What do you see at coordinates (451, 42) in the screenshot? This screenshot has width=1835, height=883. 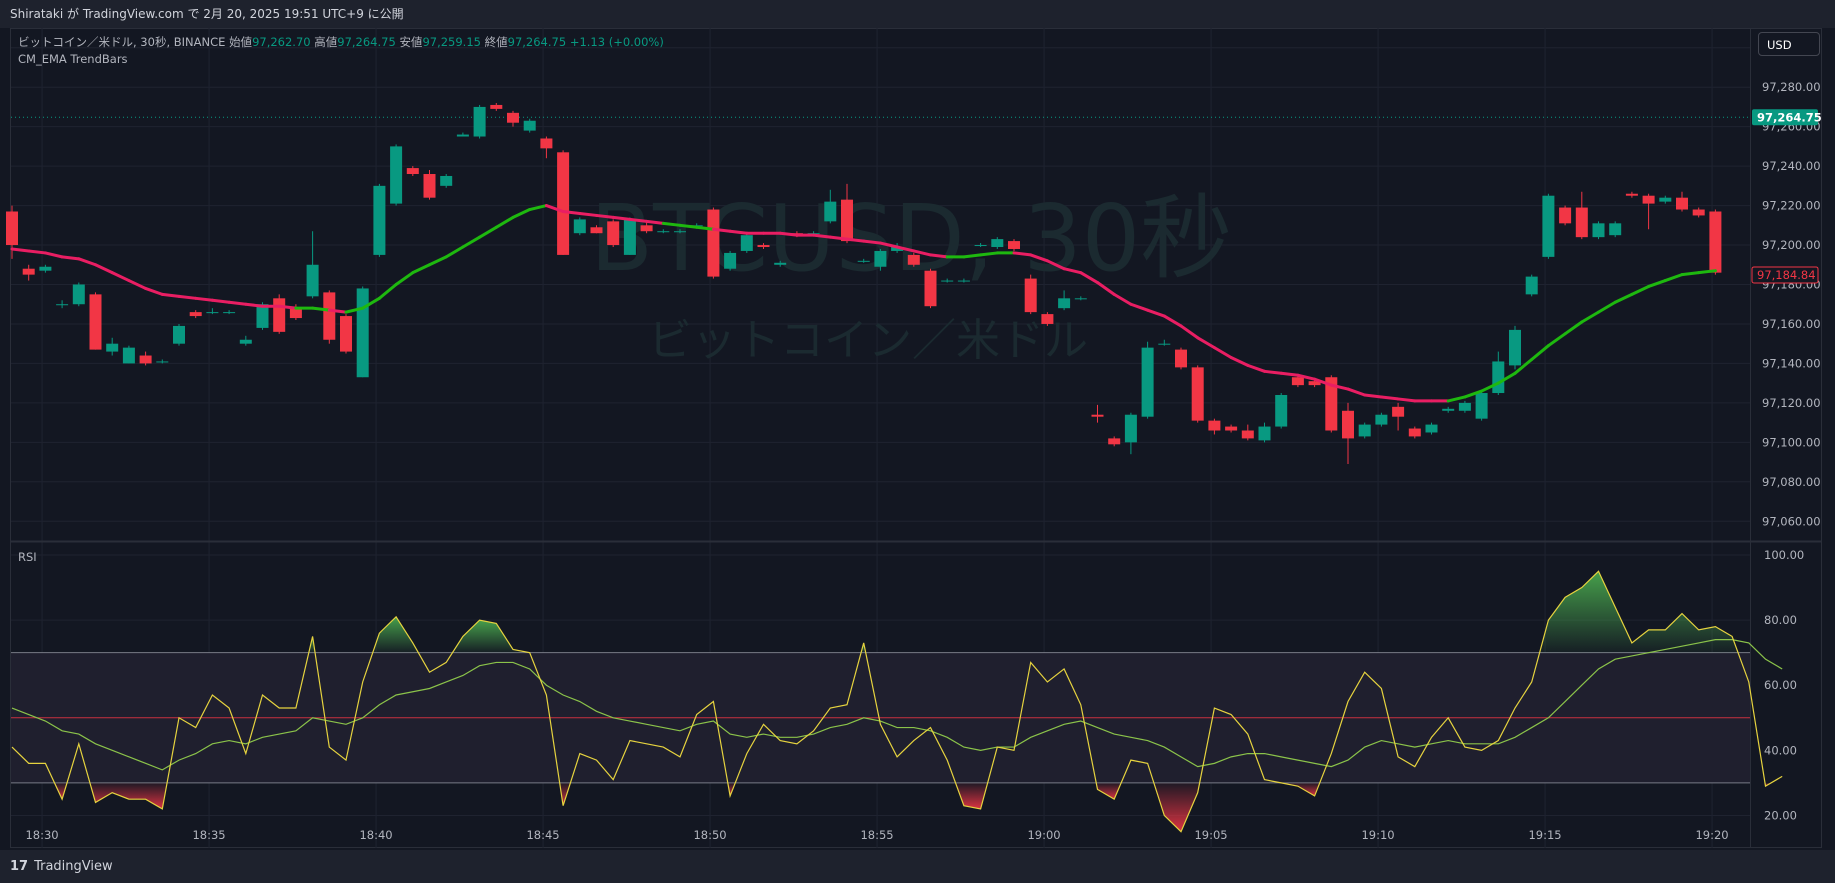 I see `legend-low: 97,259.15` at bounding box center [451, 42].